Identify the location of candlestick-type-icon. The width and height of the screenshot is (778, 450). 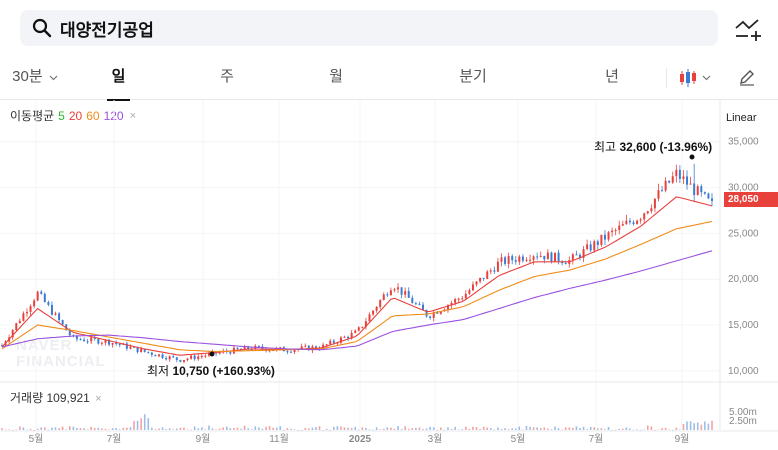
(695, 78).